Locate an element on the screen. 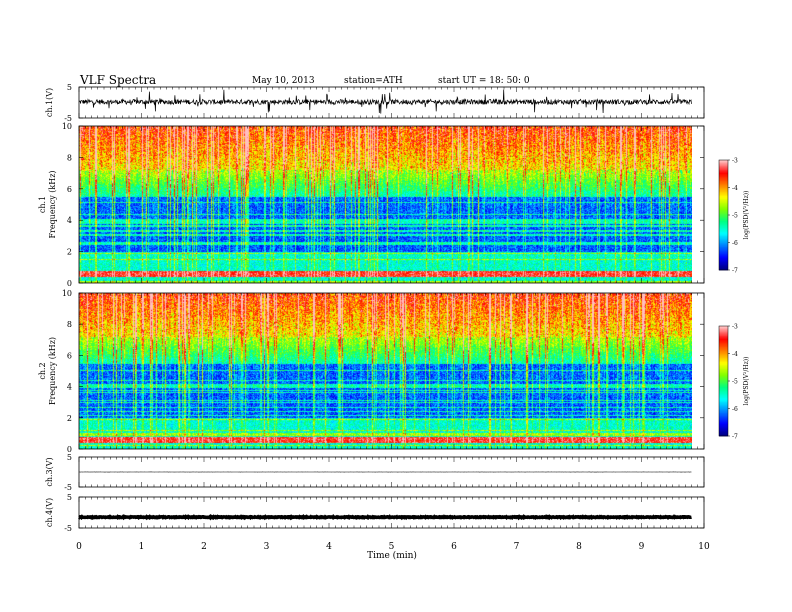 The image size is (792, 612). time-tick-label: 2 is located at coordinates (204, 547).